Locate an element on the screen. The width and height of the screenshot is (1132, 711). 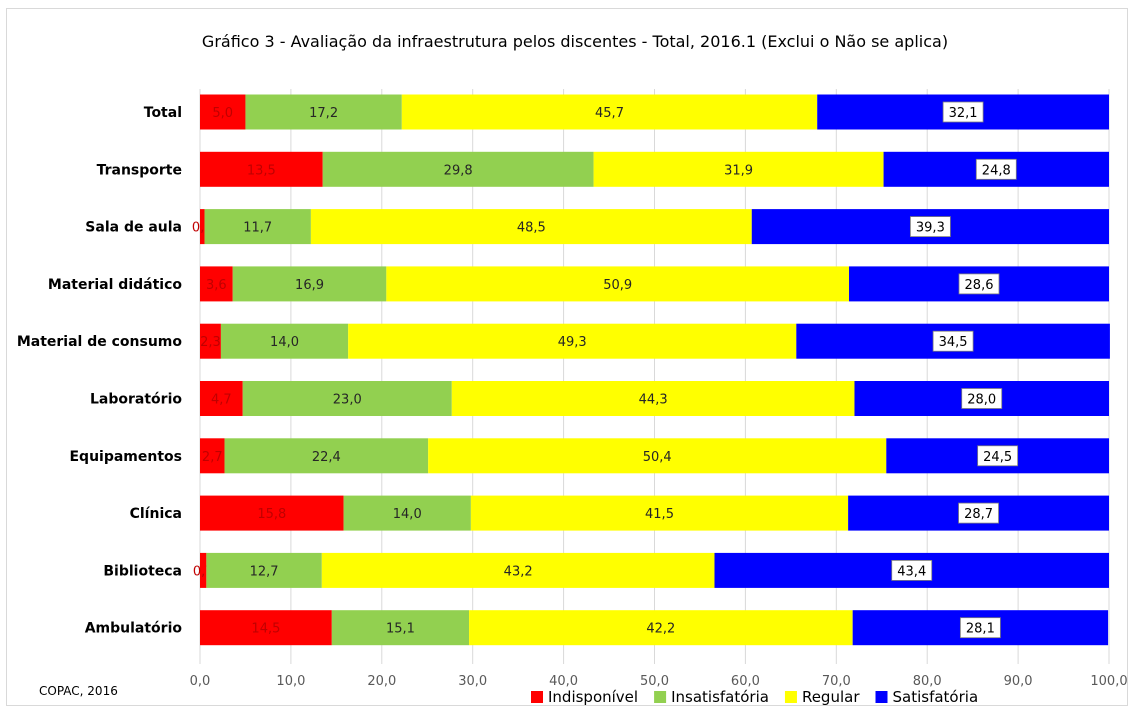
data-label: 15,1 is located at coordinates (400, 629).